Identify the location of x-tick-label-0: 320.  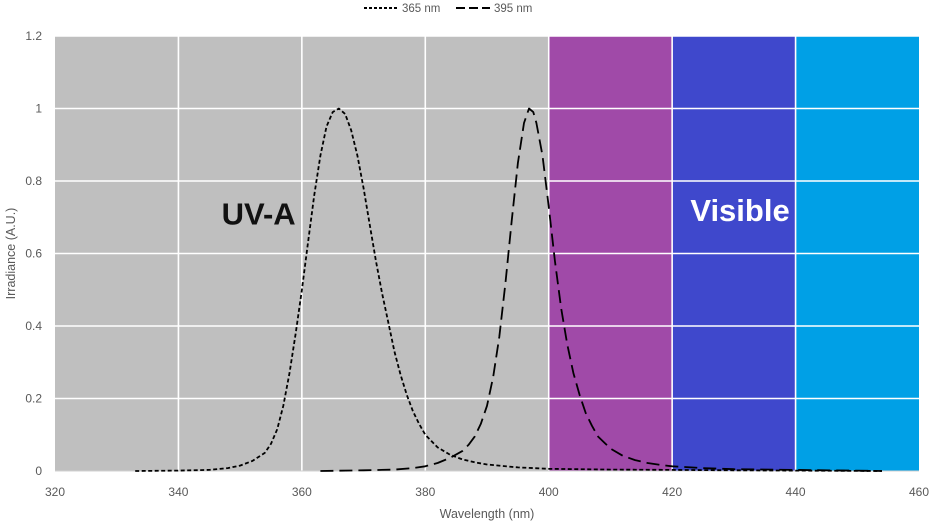
(55, 492).